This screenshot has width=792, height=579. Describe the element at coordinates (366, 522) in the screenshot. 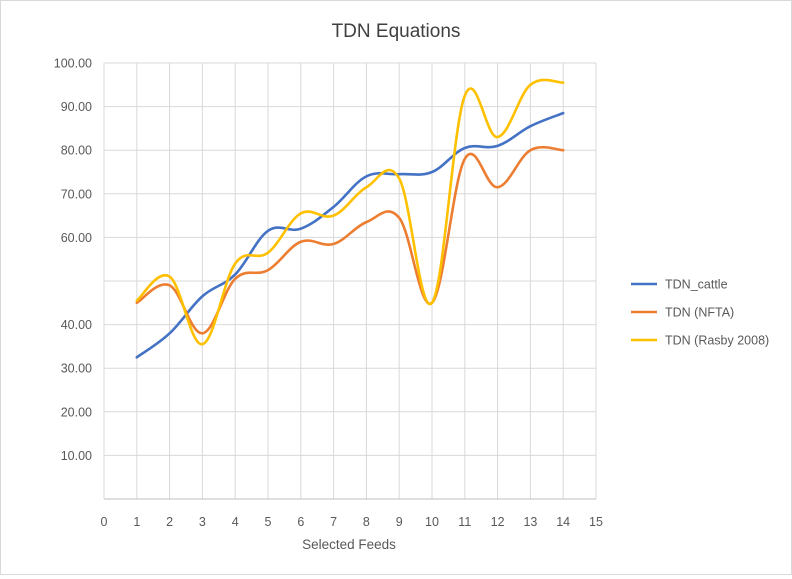

I see `x-tick-label: 8` at that location.